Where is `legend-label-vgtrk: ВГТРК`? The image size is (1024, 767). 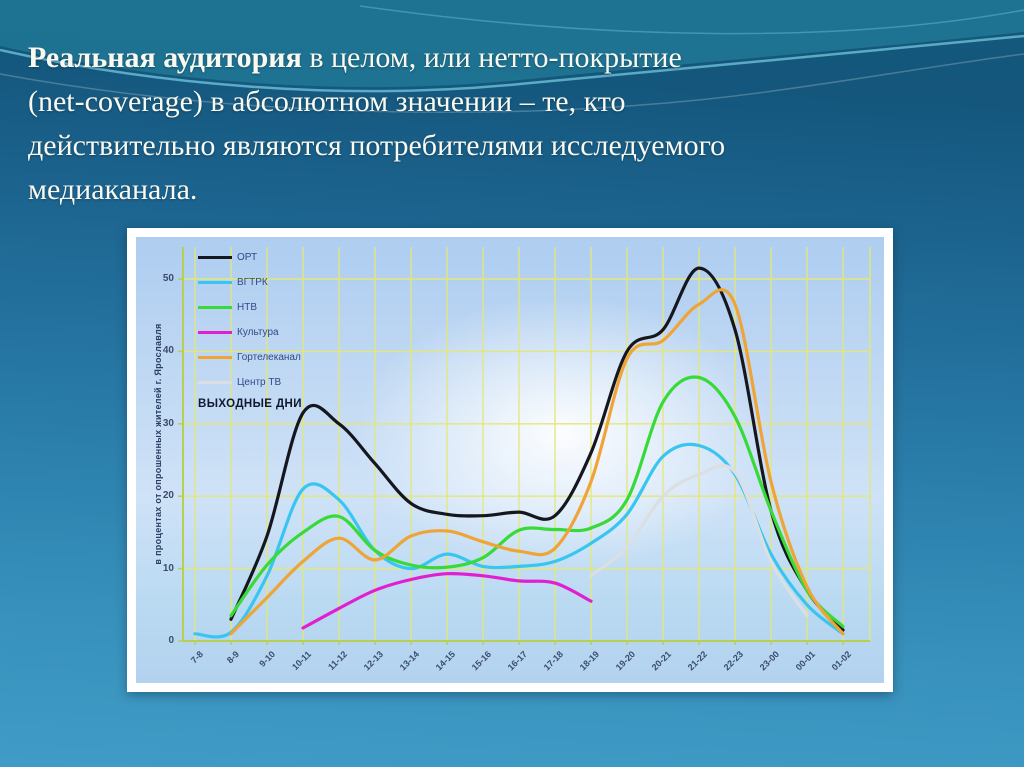 legend-label-vgtrk: ВГТРК is located at coordinates (252, 282).